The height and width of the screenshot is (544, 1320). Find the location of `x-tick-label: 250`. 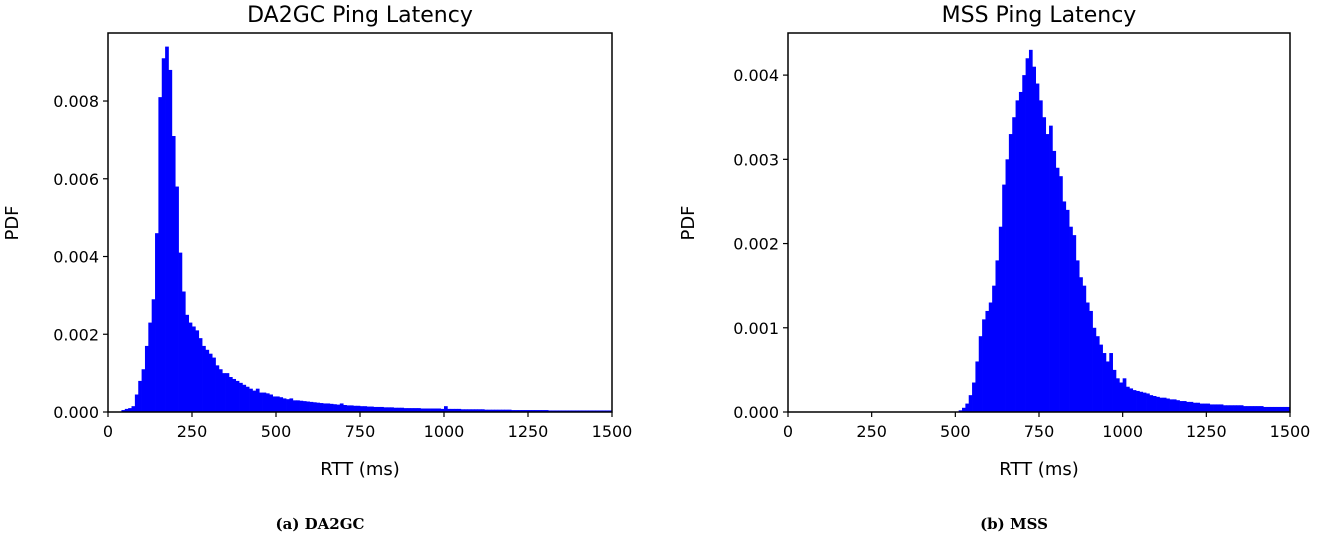

x-tick-label: 250 is located at coordinates (871, 431).